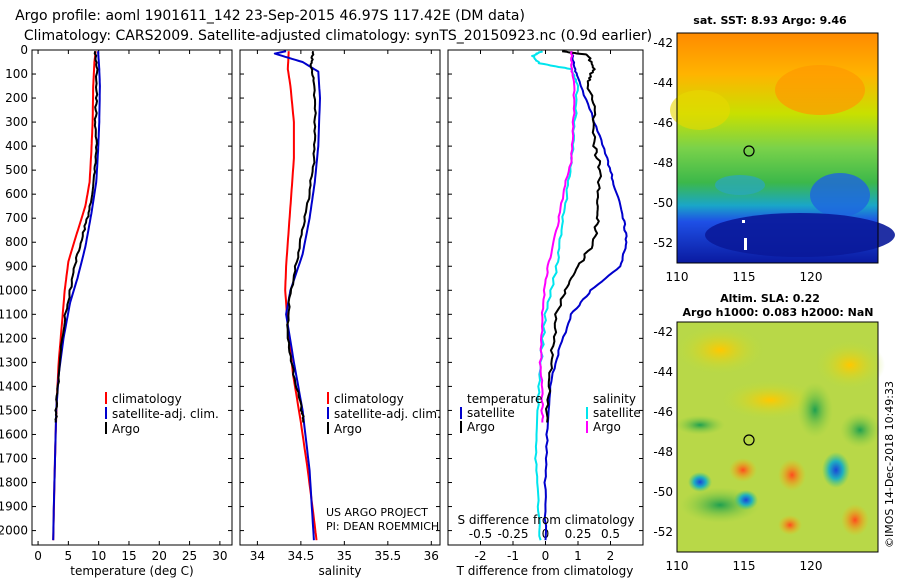 Image resolution: width=900 pixels, height=580 pixels. Describe the element at coordinates (14, 458) in the screenshot. I see `depth-tick-label: 1700` at that location.